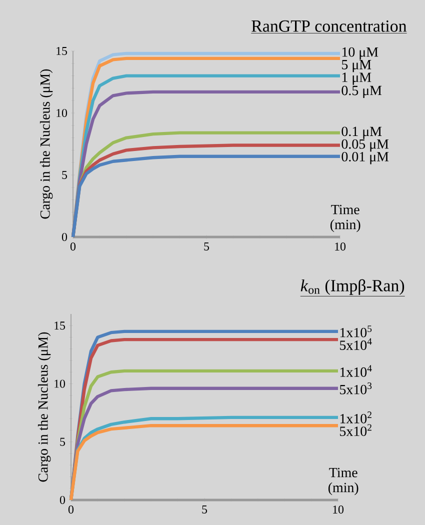  What do you see at coordinates (356, 371) in the screenshot?
I see `series-label: 1x10$^{4}$` at bounding box center [356, 371].